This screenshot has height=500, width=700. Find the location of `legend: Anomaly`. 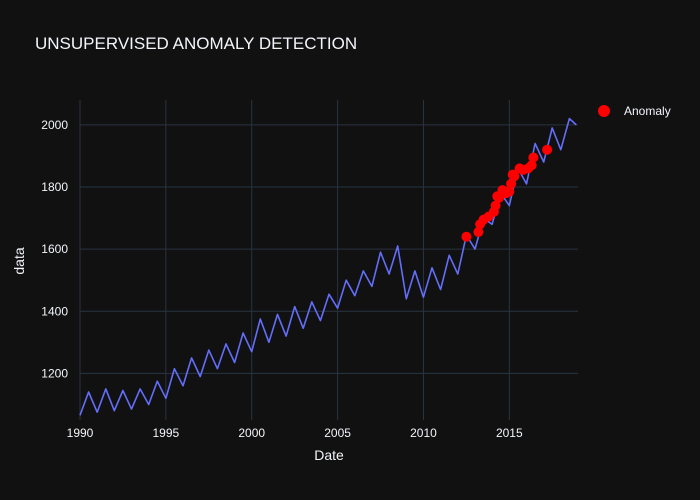

legend: Anomaly is located at coordinates (634, 111).